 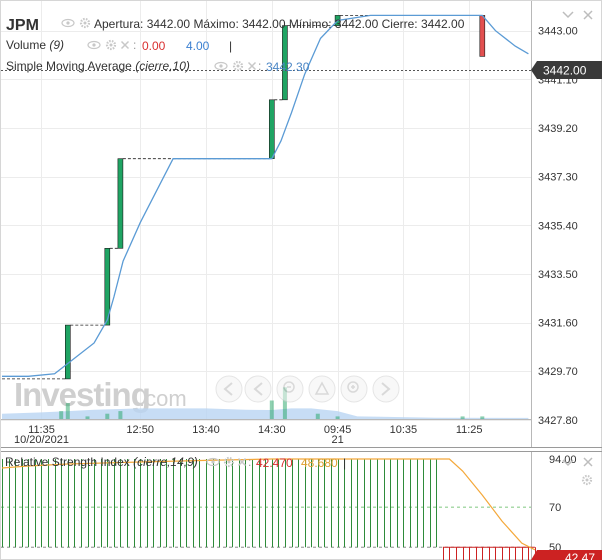 I want to click on rsi-legend-text: Relative Strength Index (cierre,14,9), so click(x=101, y=462).